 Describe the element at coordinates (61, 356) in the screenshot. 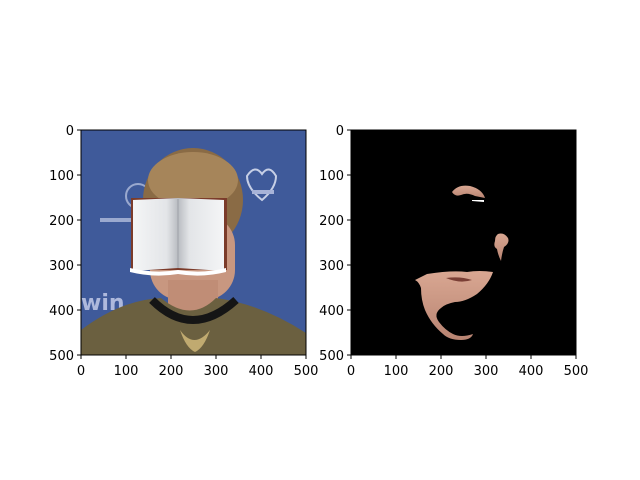

I see `left-y-tick-label: 500` at that location.